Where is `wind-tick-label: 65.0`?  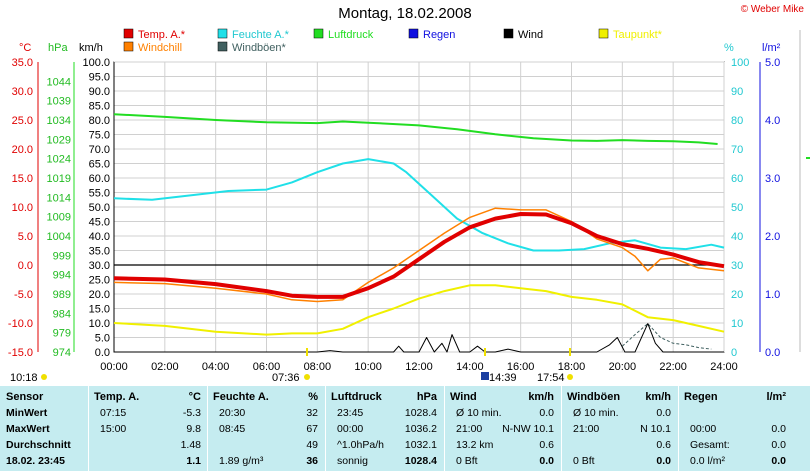 wind-tick-label: 65.0 is located at coordinates (99, 165).